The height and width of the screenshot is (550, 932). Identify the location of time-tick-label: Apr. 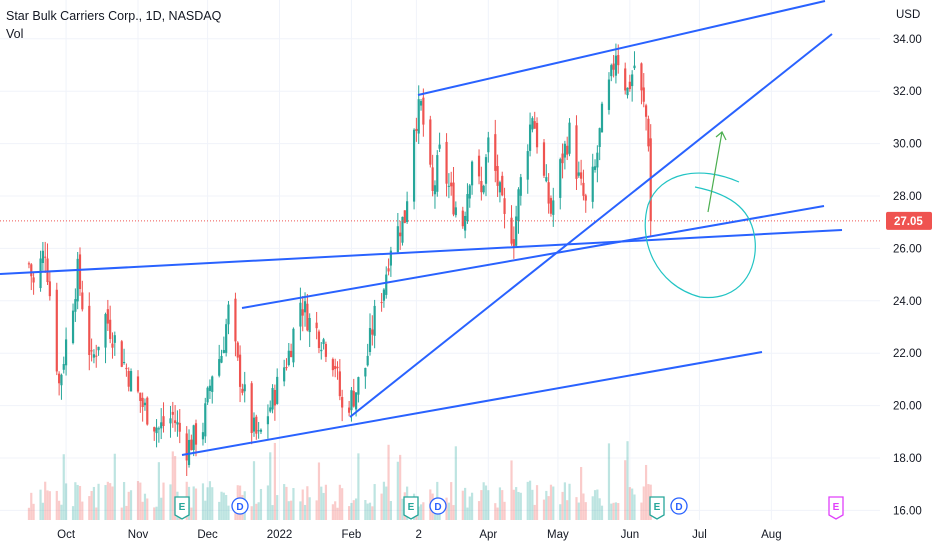
(488, 535).